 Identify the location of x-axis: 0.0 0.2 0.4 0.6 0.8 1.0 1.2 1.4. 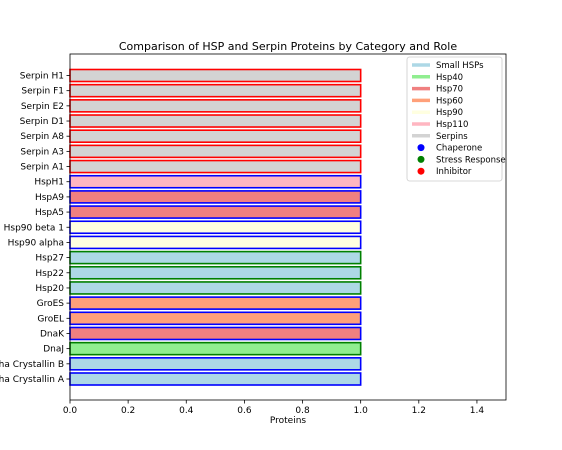
(274, 408).